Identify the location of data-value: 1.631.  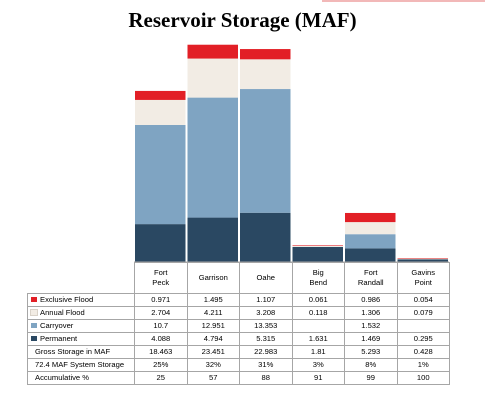
(318, 339).